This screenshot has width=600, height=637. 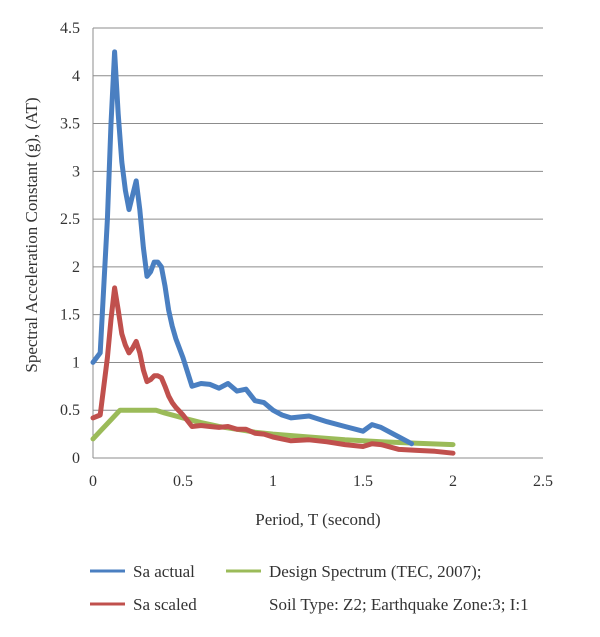 What do you see at coordinates (76, 458) in the screenshot?
I see `y-tick-label-0: 0` at bounding box center [76, 458].